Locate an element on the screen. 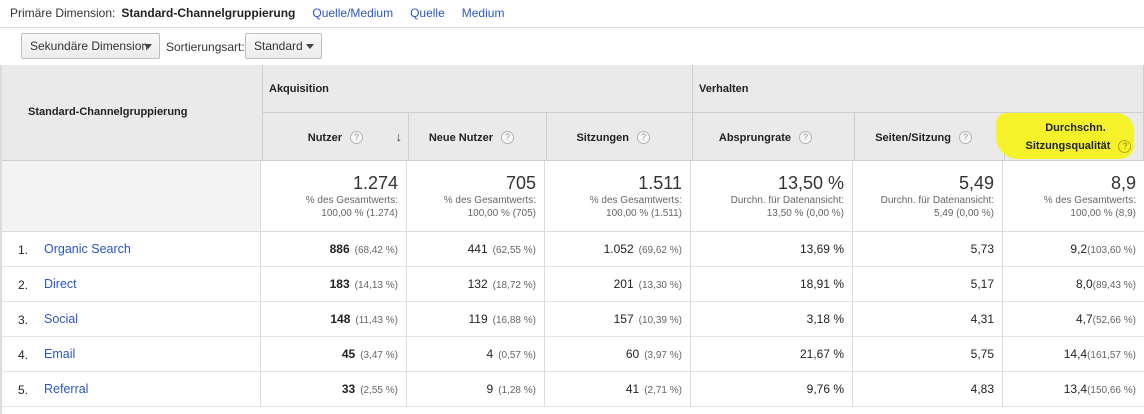 This screenshot has width=1144, height=414. row-dimension-cell: 4. Email is located at coordinates (131, 354).